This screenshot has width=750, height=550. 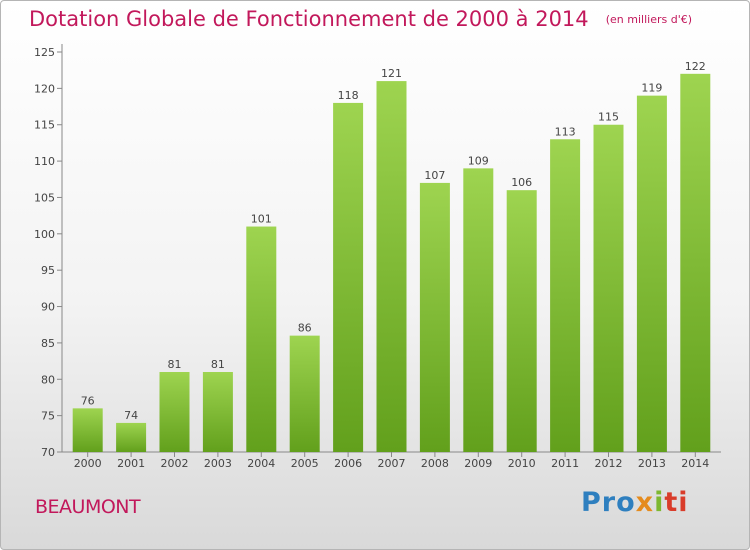 What do you see at coordinates (44, 52) in the screenshot?
I see `y-tick-label: 125` at bounding box center [44, 52].